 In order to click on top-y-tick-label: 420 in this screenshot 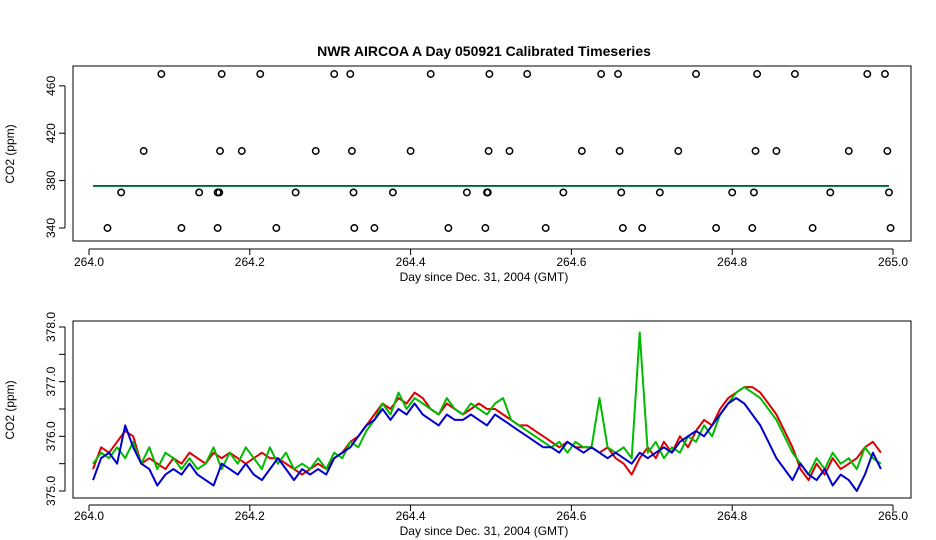, I will do `click(51, 133)`.